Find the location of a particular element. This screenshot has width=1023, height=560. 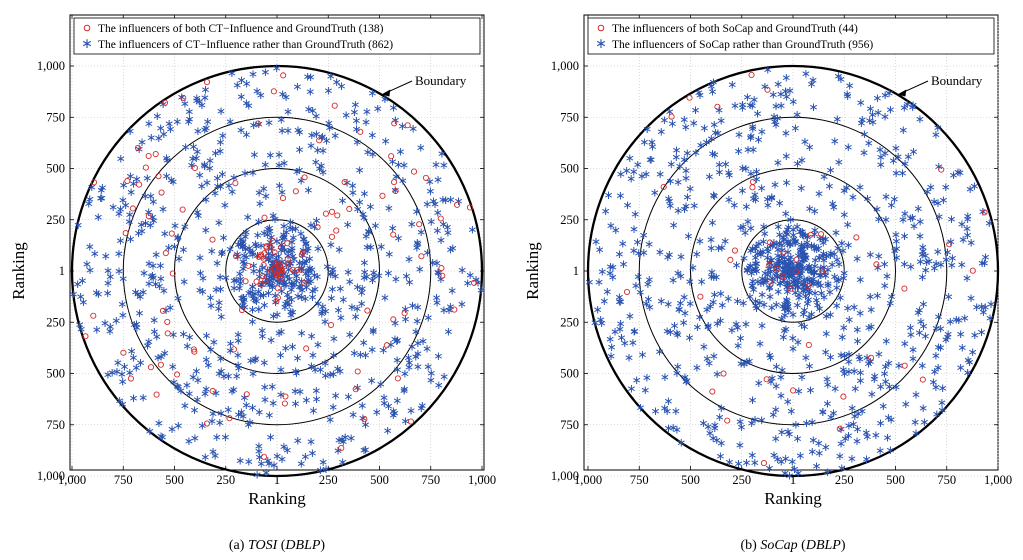

ring-circle is located at coordinates (277, 271).